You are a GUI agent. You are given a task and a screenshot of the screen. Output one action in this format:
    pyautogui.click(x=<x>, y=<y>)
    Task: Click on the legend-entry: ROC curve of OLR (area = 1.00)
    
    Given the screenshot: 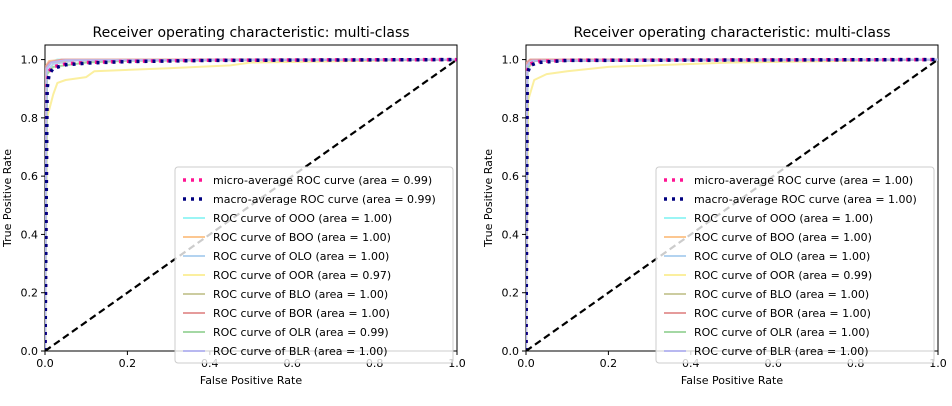 What is the action you would take?
    pyautogui.click(x=782, y=332)
    